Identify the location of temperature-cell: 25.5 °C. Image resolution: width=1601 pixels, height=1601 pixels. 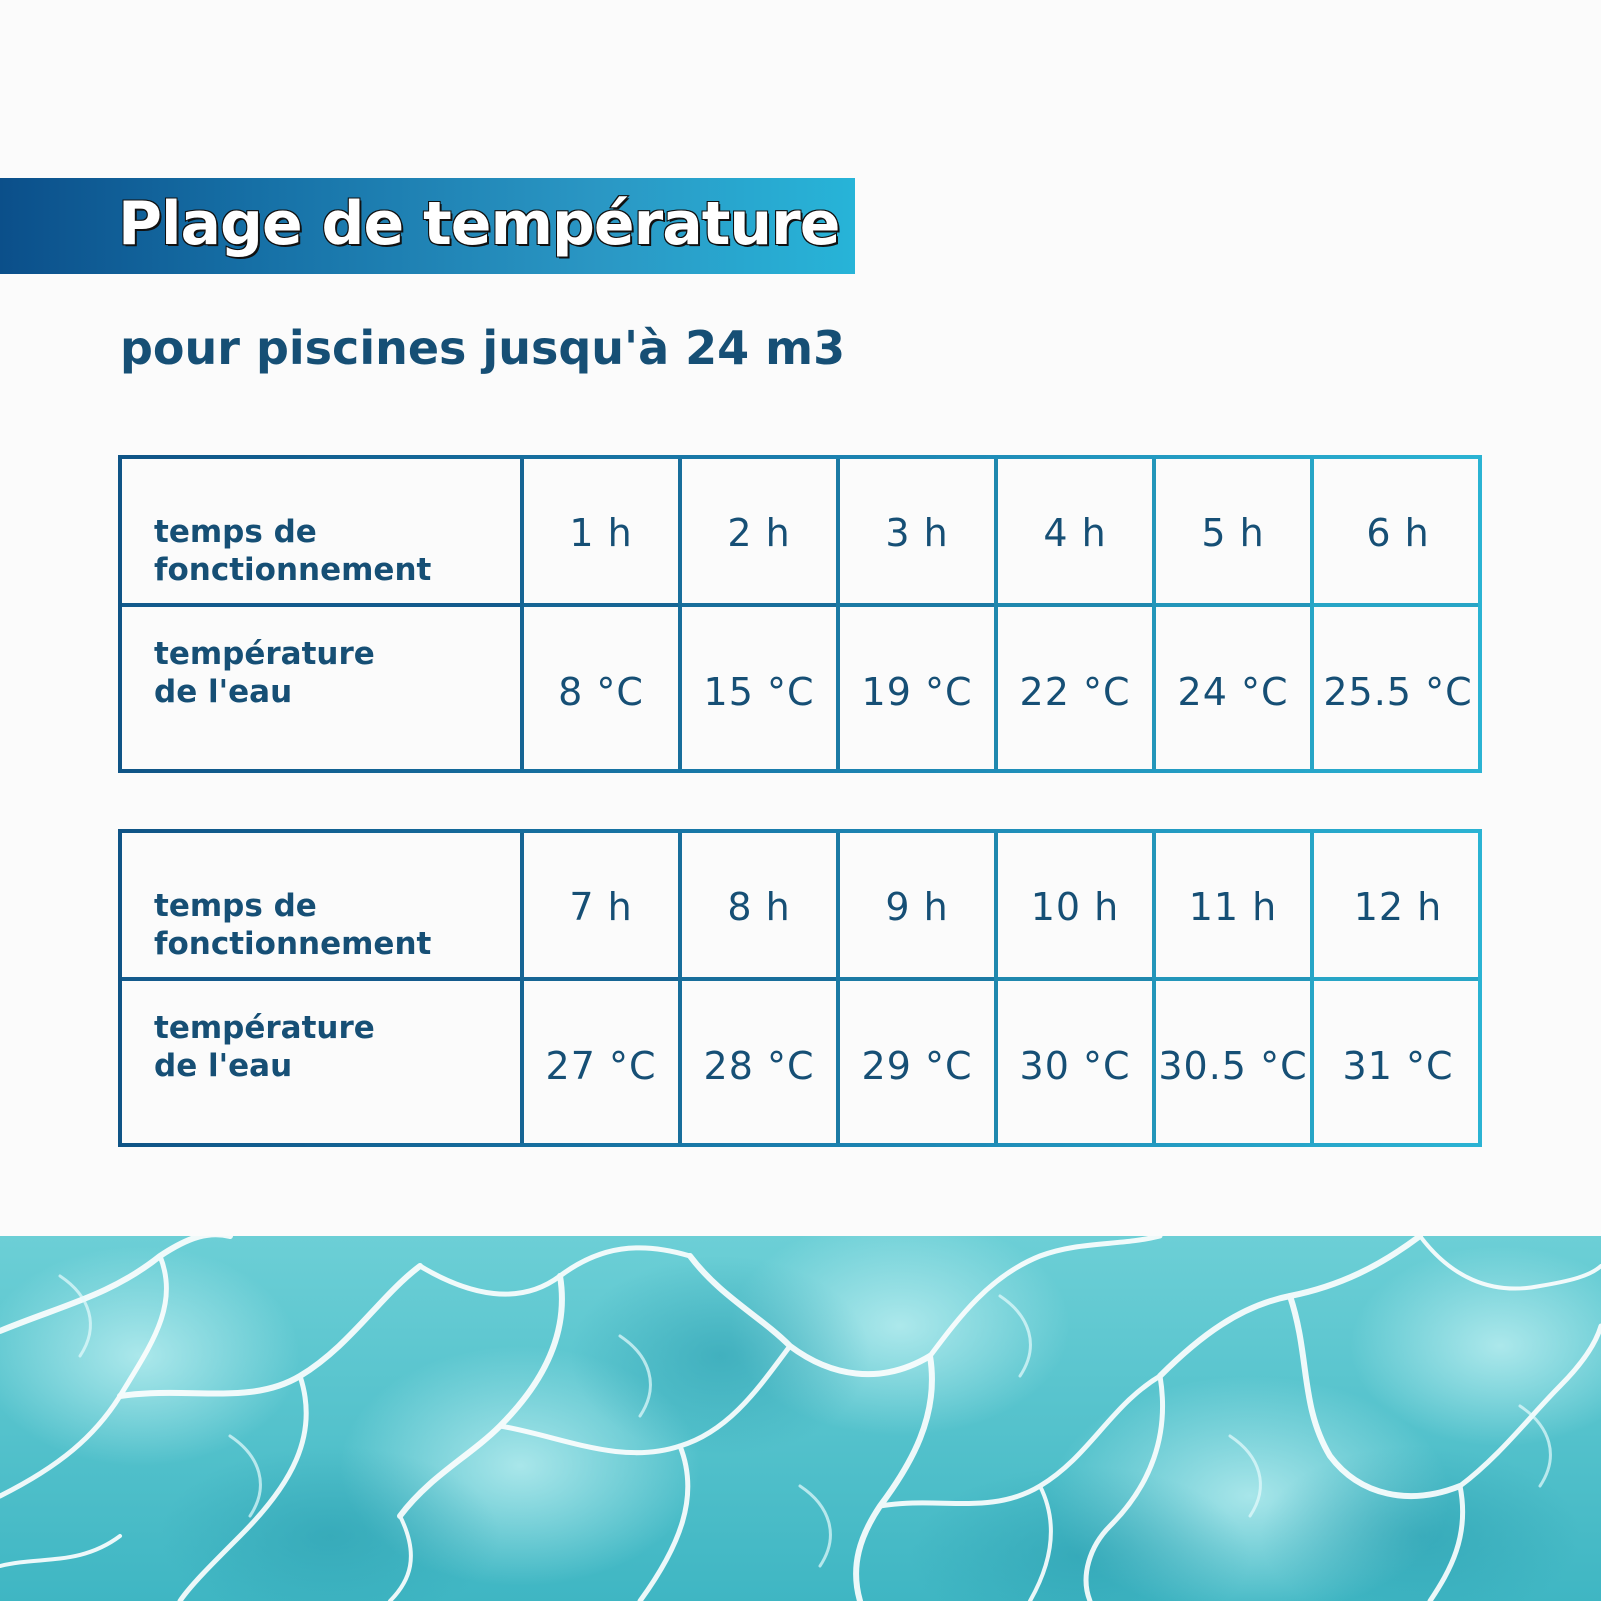
(1396, 690).